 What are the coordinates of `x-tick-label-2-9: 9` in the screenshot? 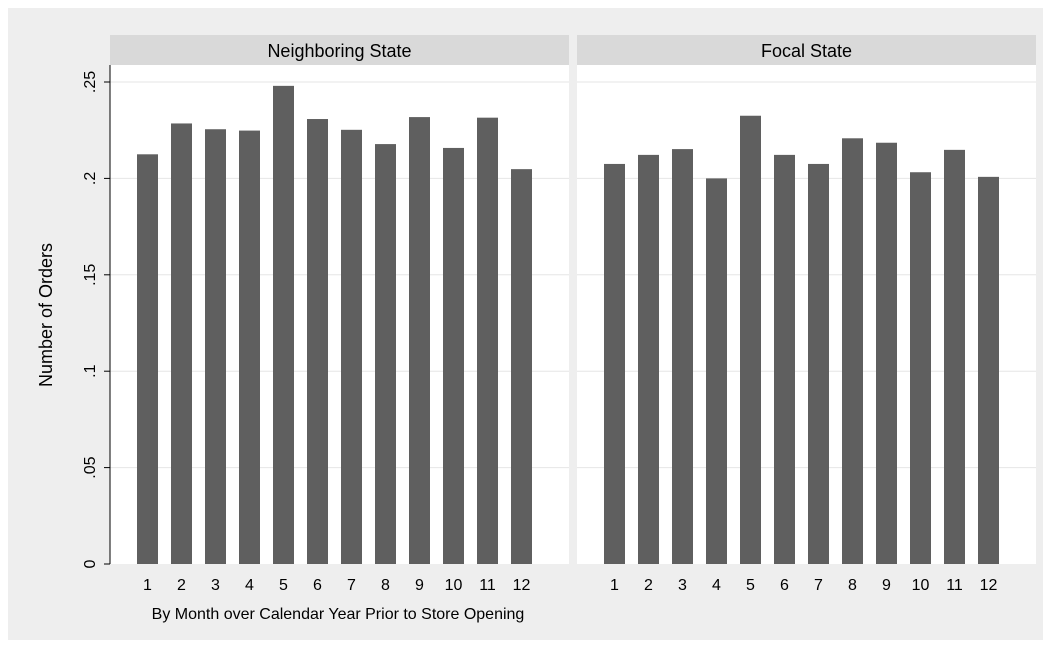 It's located at (886, 585).